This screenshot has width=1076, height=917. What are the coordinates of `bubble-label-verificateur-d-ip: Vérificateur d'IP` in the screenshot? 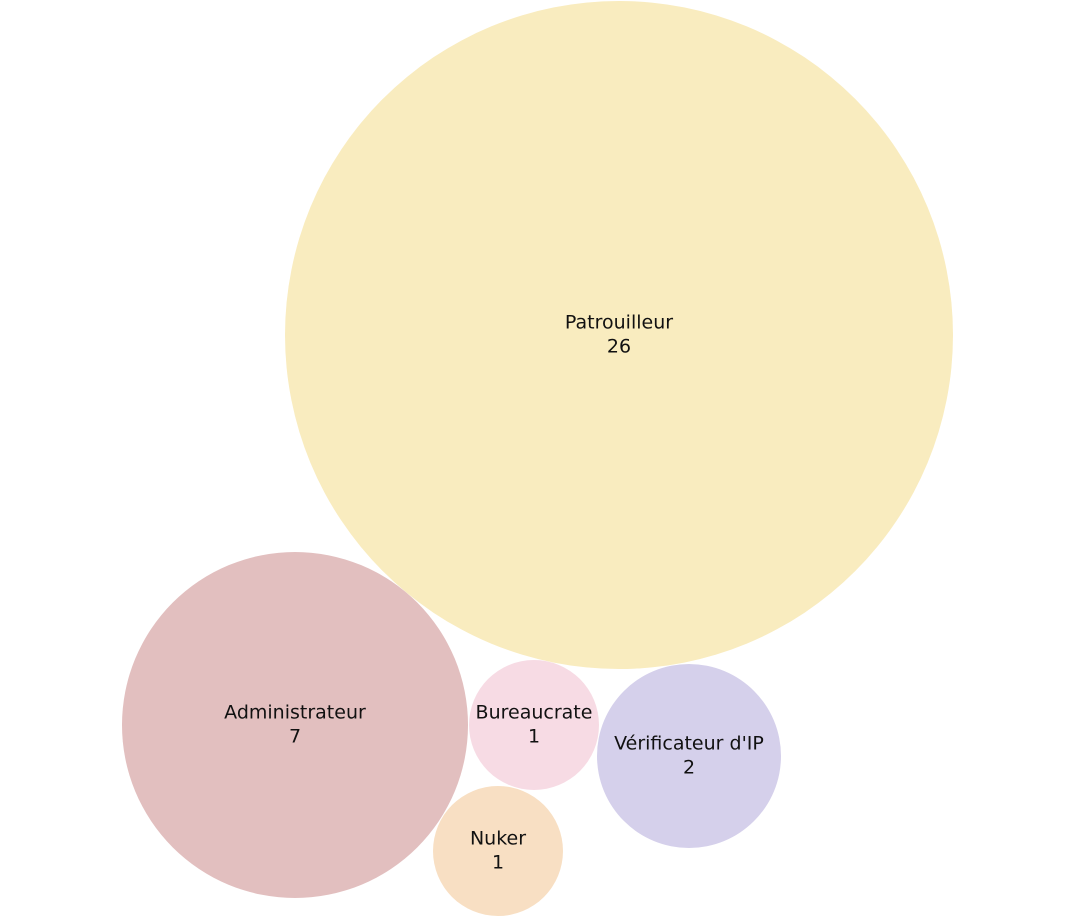 It's located at (689, 744).